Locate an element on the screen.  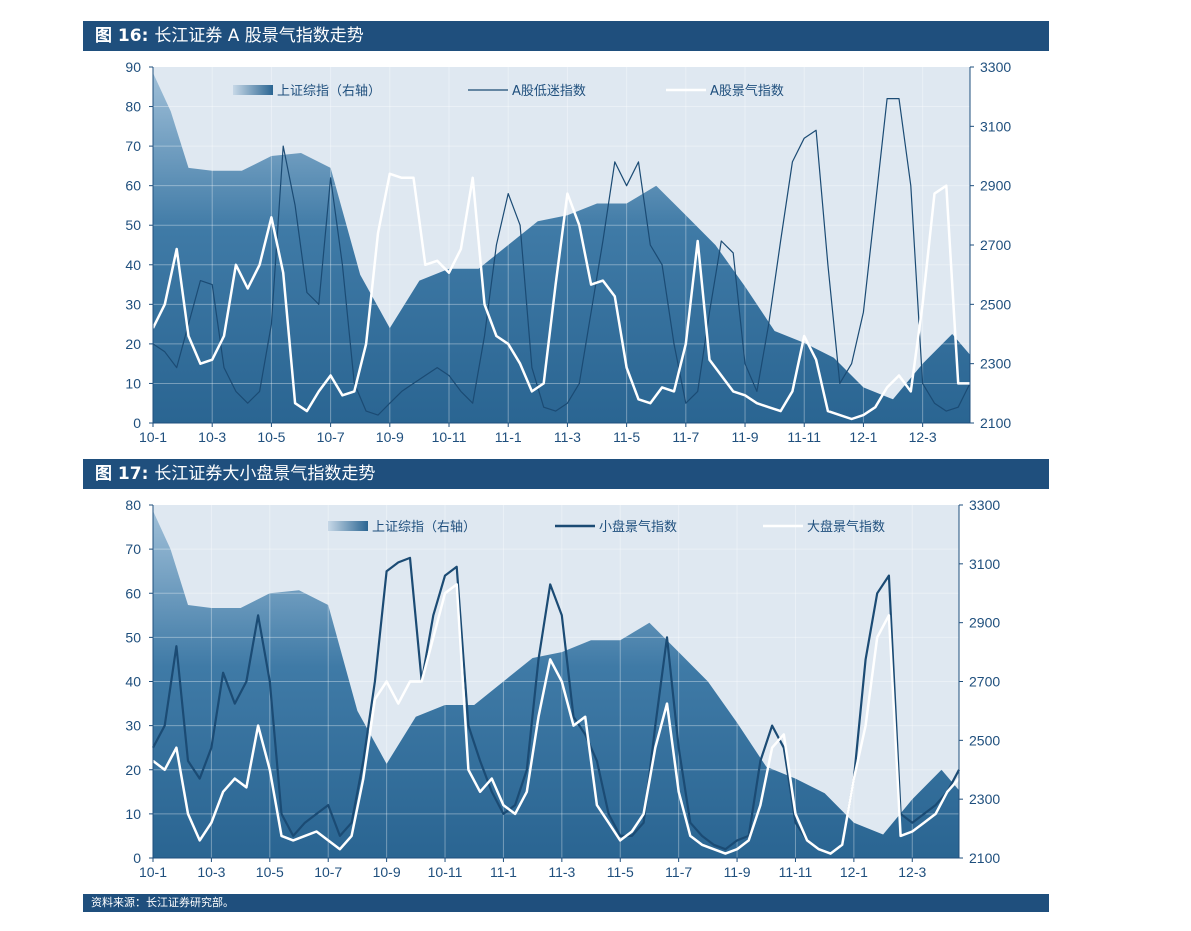
y-left-tick-label: 90 is located at coordinates (133, 67).